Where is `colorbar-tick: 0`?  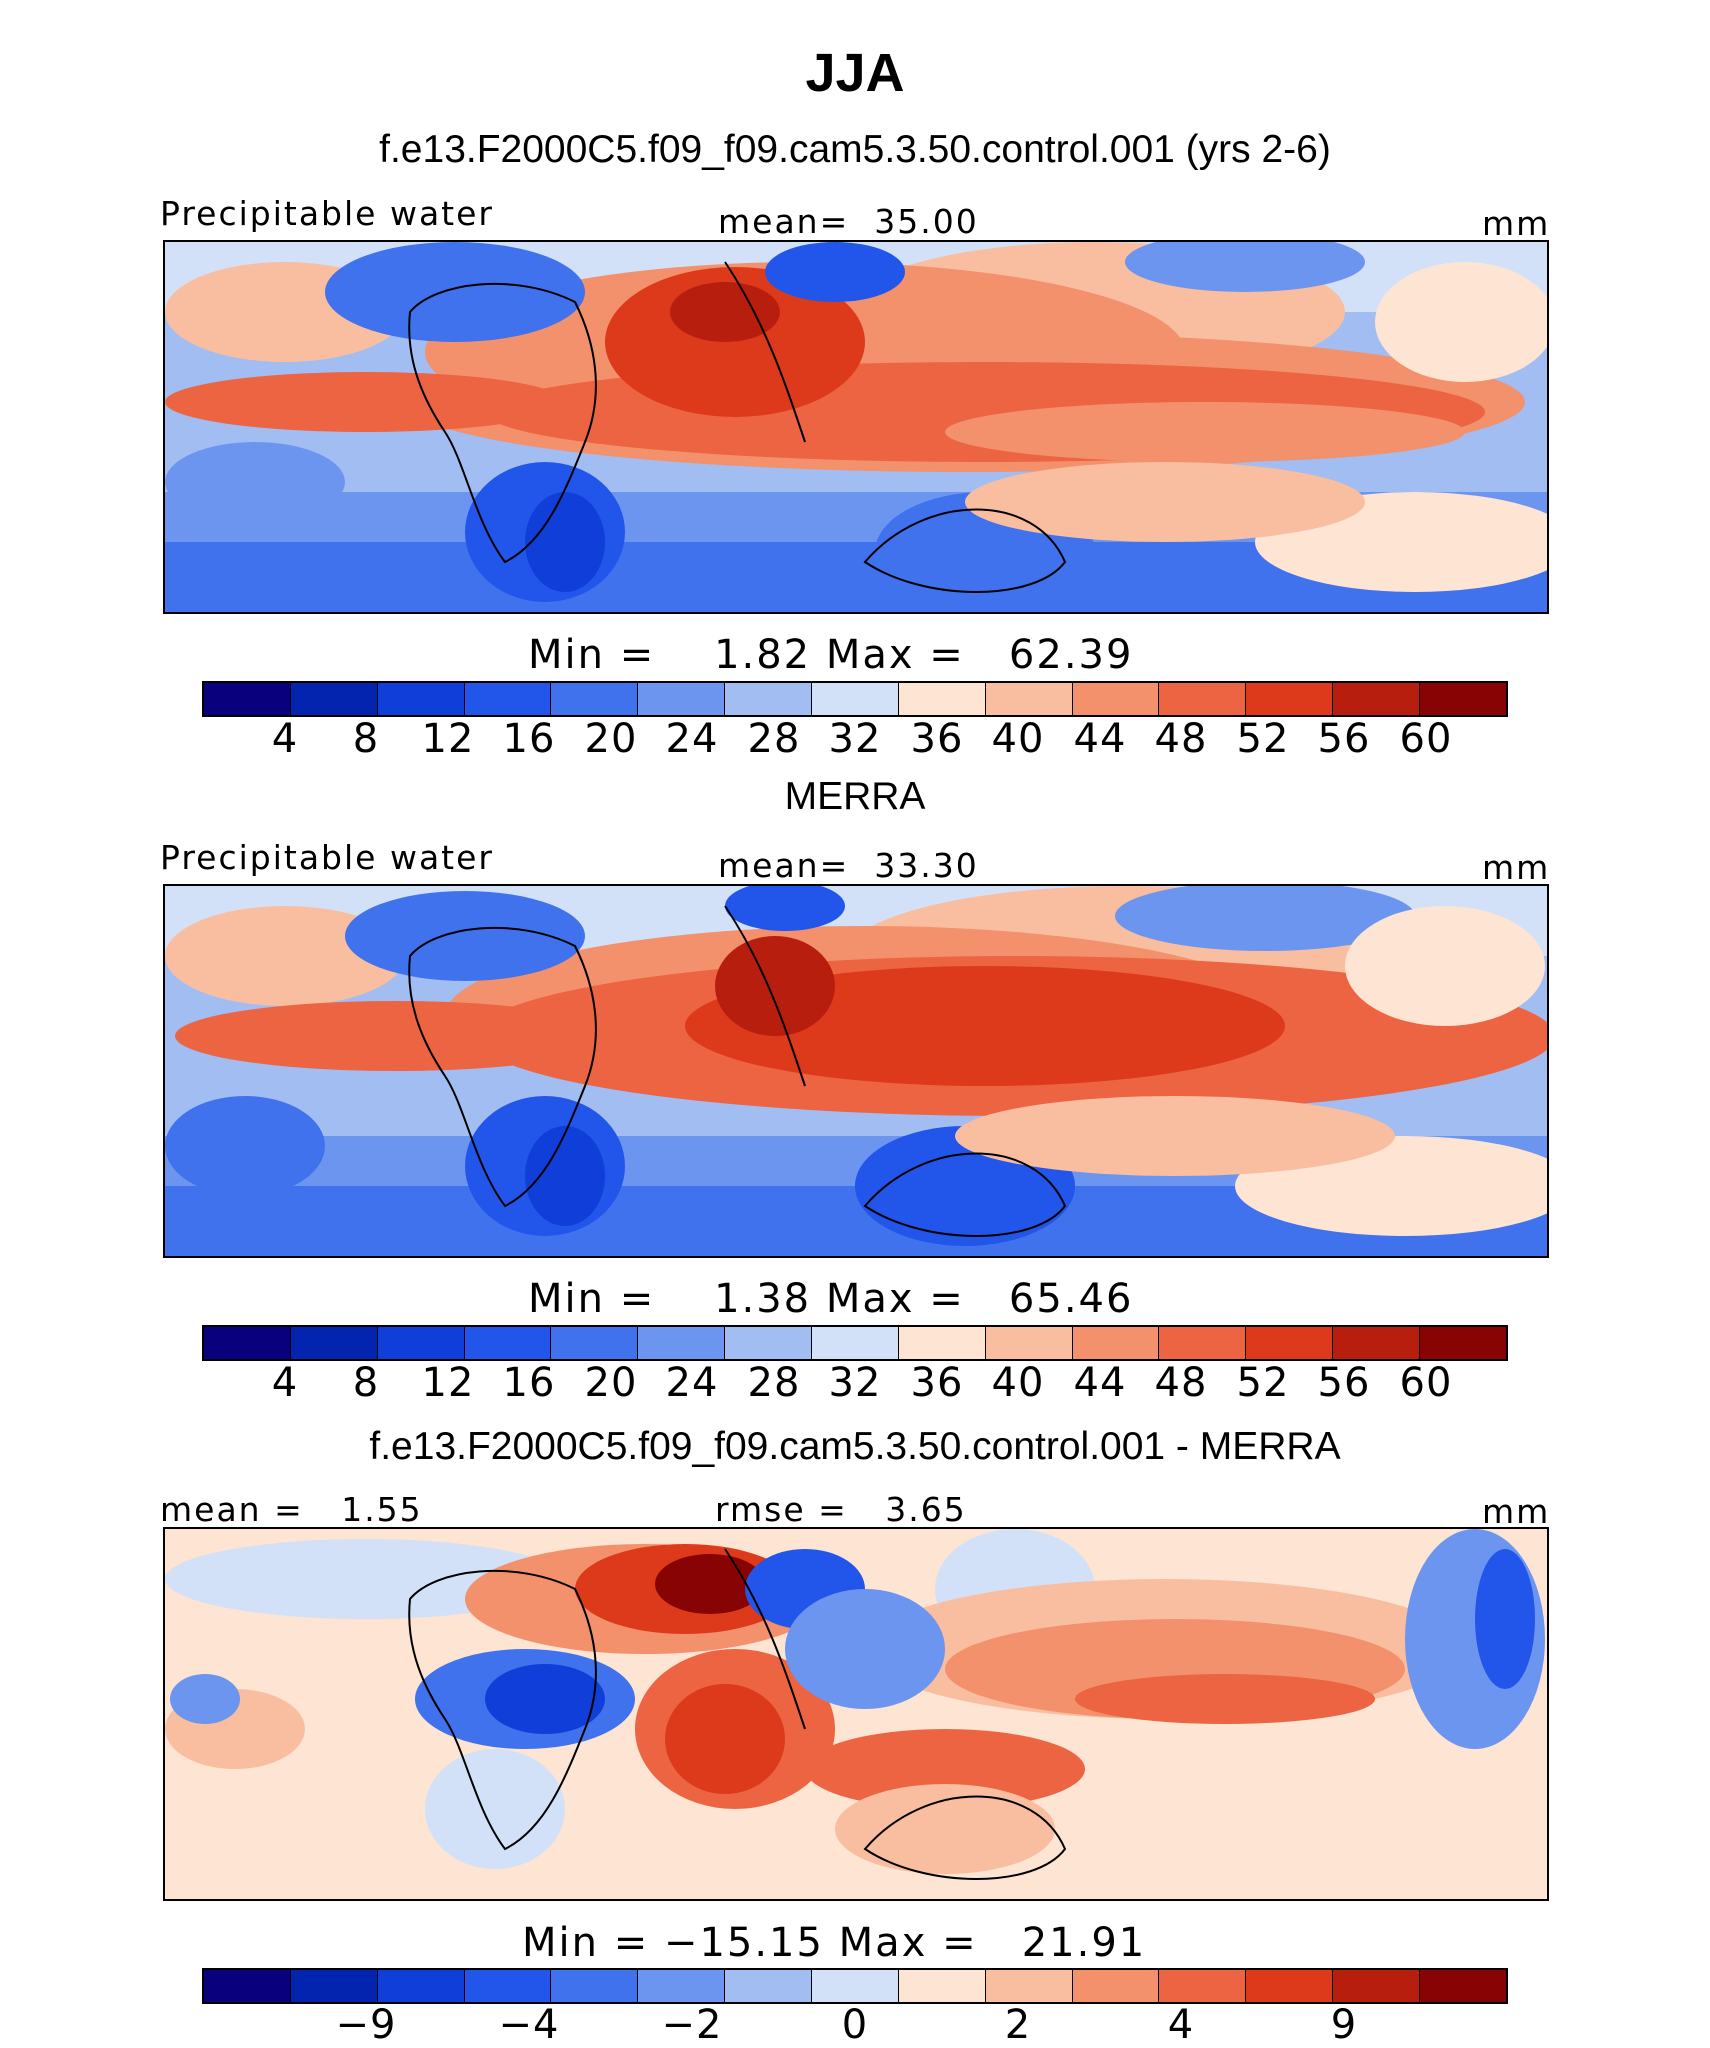
colorbar-tick: 0 is located at coordinates (855, 2025).